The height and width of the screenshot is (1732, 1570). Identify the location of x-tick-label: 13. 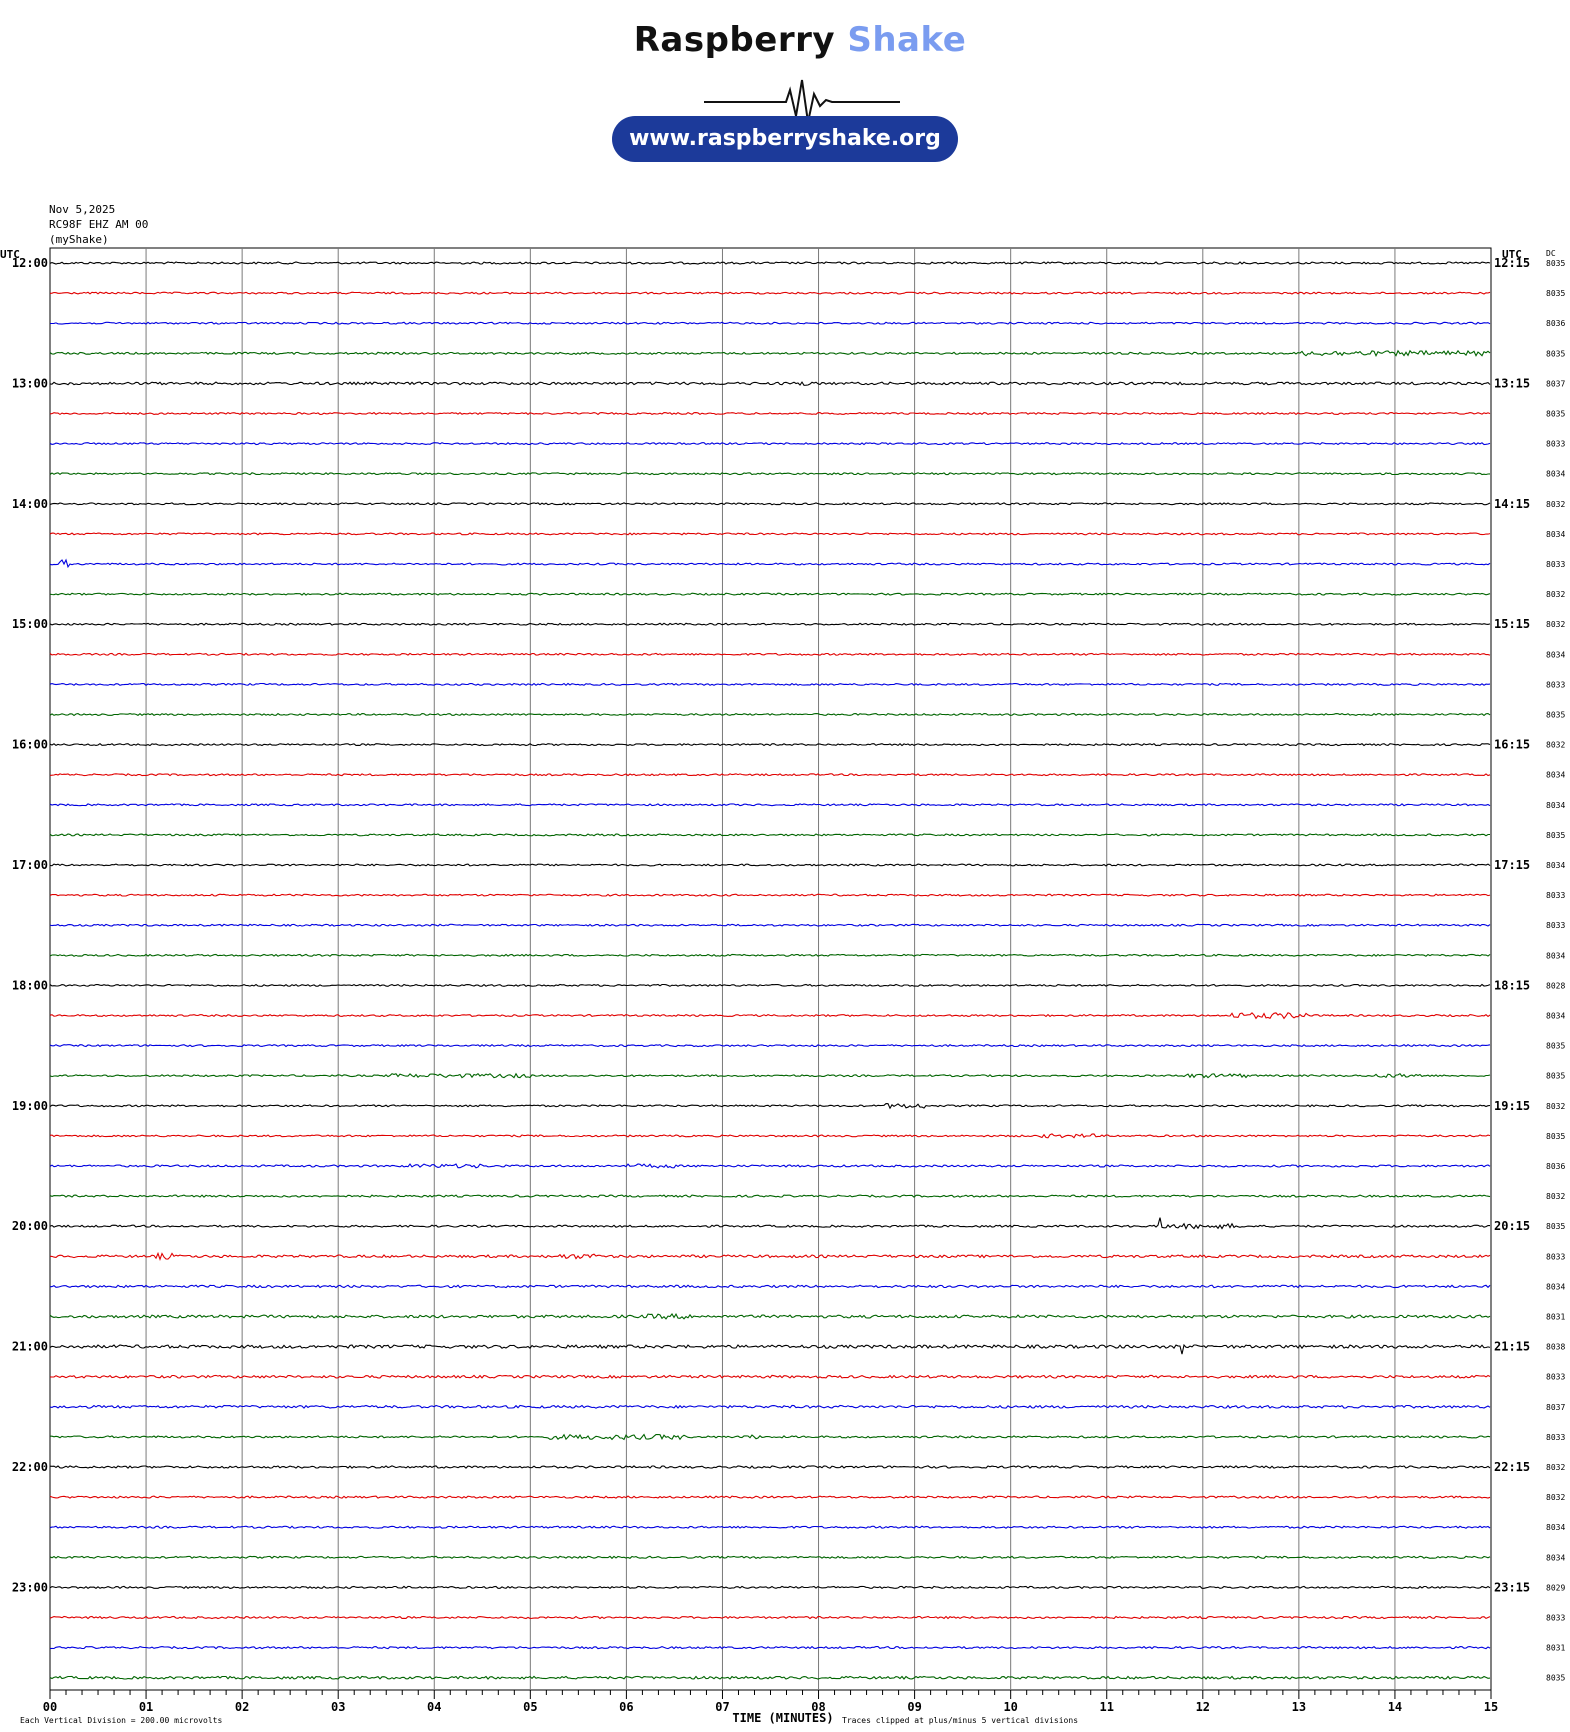
(1299, 1707).